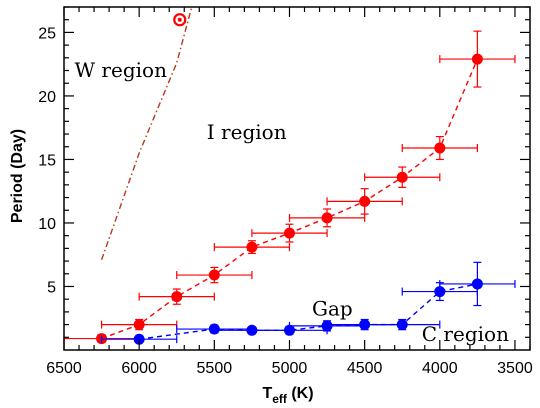 This screenshot has height=408, width=540. I want to click on series-1-line, so click(308, 311).